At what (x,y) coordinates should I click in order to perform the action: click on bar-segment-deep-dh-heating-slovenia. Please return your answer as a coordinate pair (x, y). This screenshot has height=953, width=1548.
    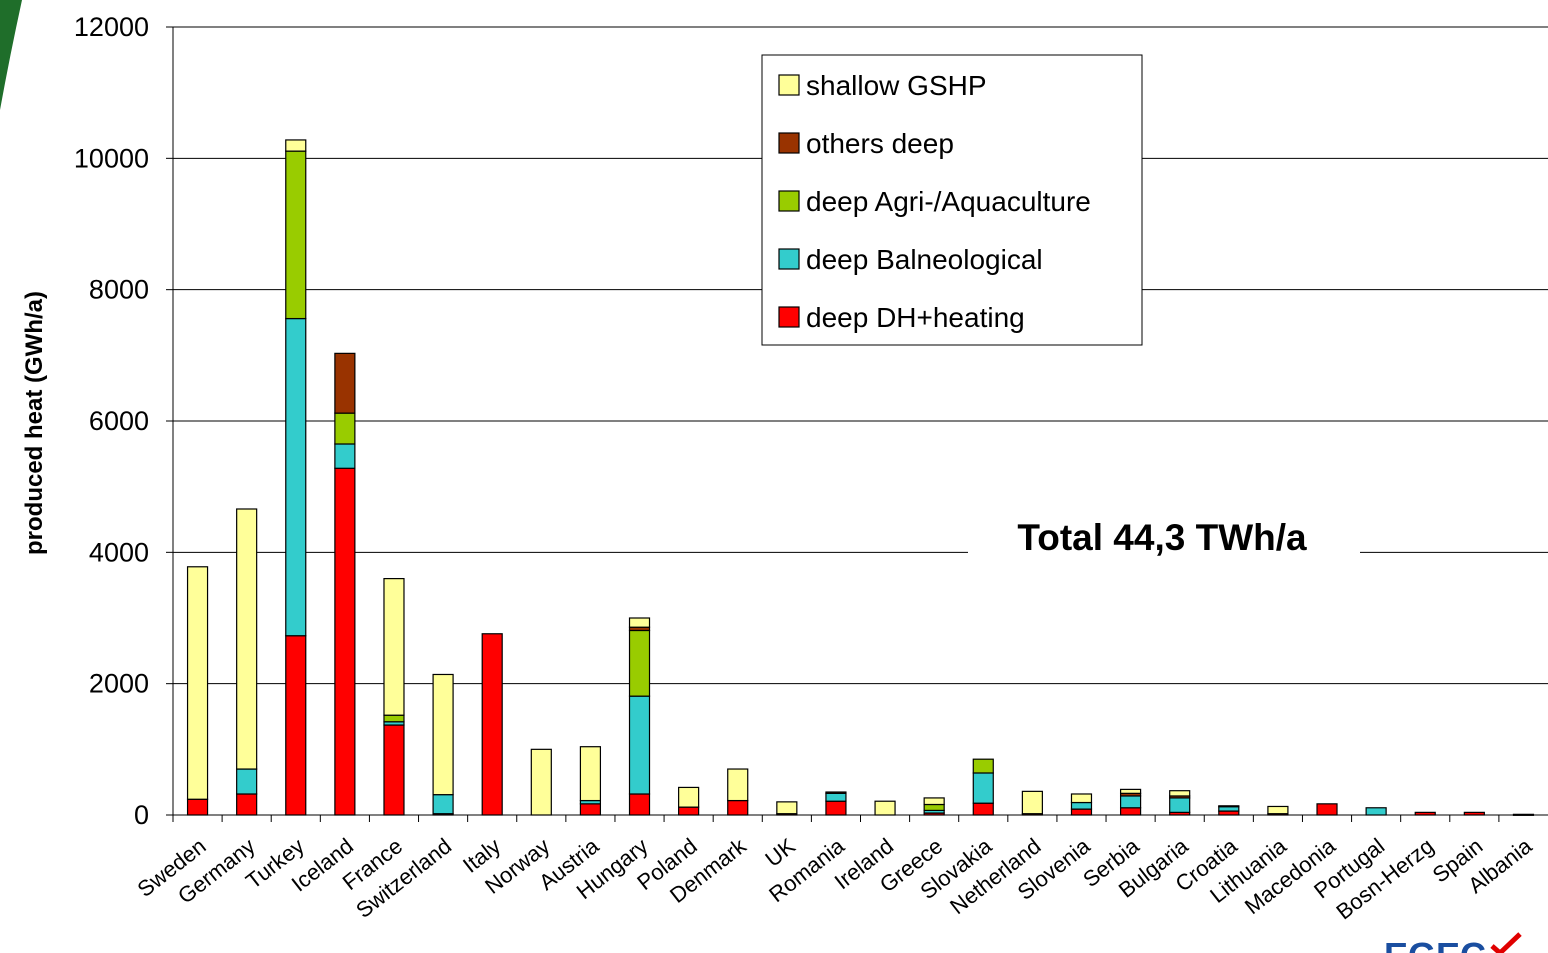
    Looking at the image, I should click on (1081, 812).